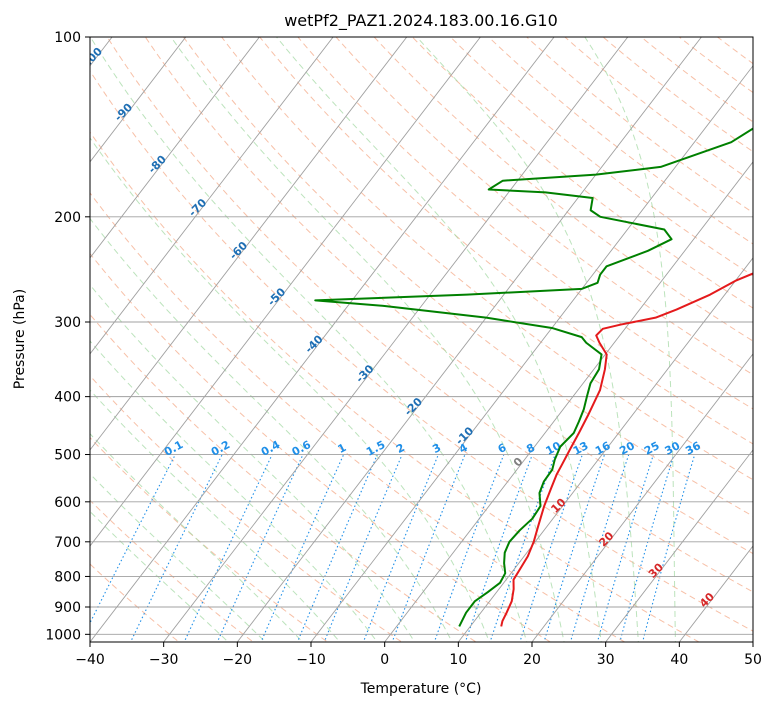  What do you see at coordinates (20, 339) in the screenshot?
I see `y-axis-label: Pressure (hPa)` at bounding box center [20, 339].